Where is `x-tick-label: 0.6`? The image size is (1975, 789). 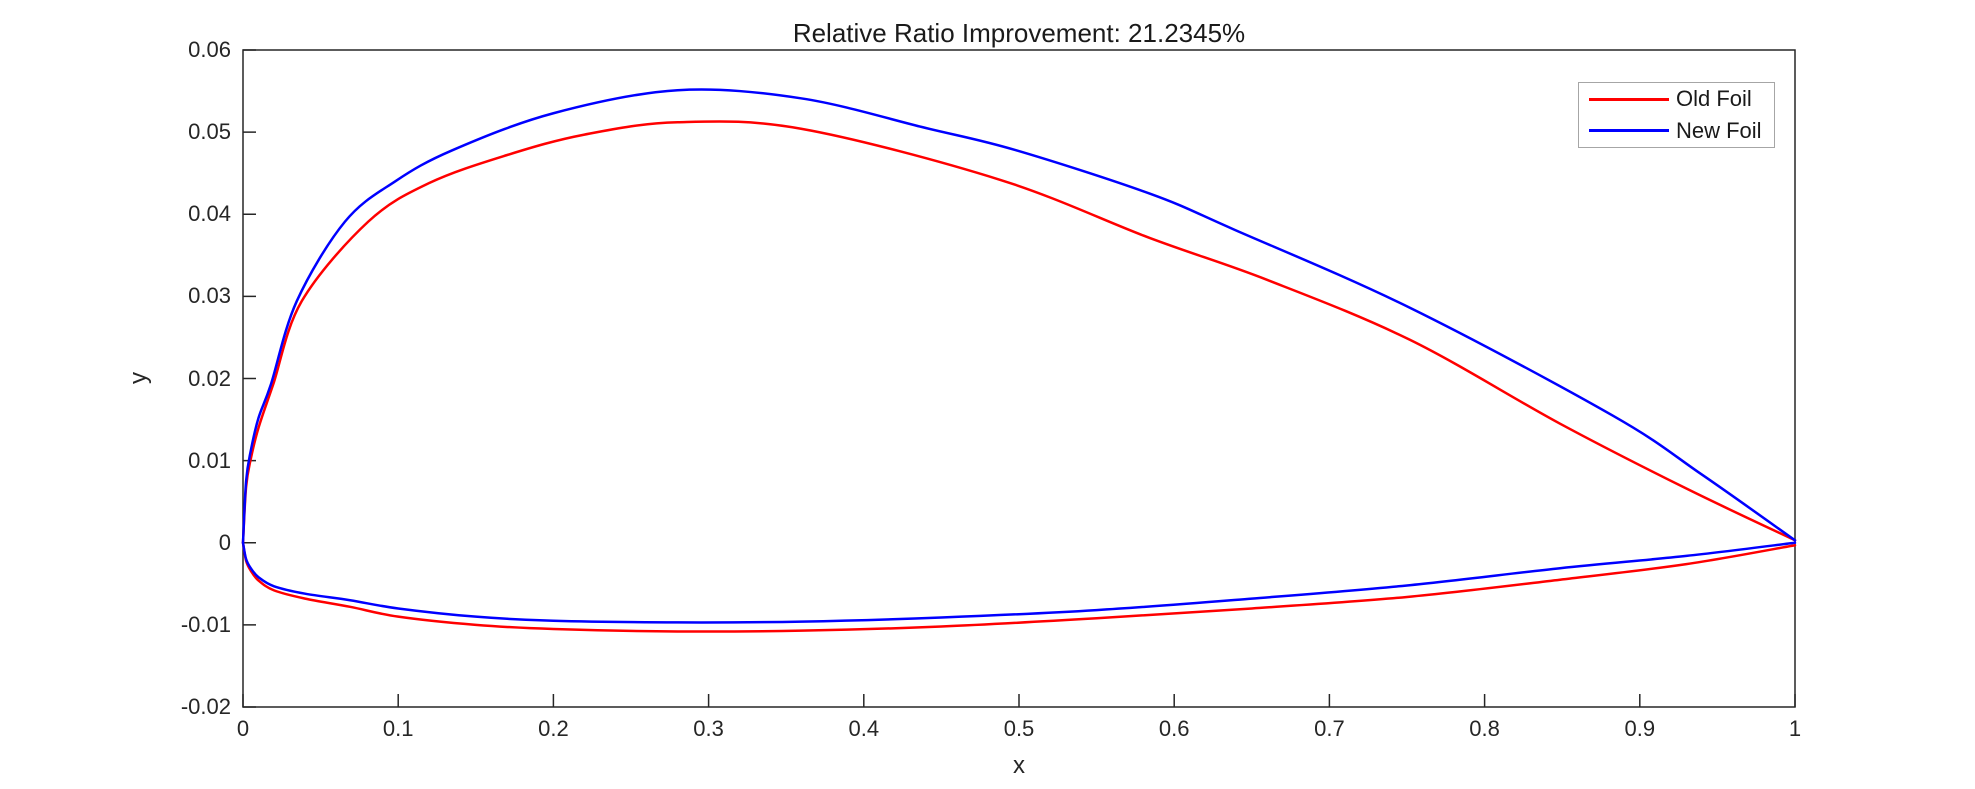
x-tick-label: 0.6 is located at coordinates (1174, 728).